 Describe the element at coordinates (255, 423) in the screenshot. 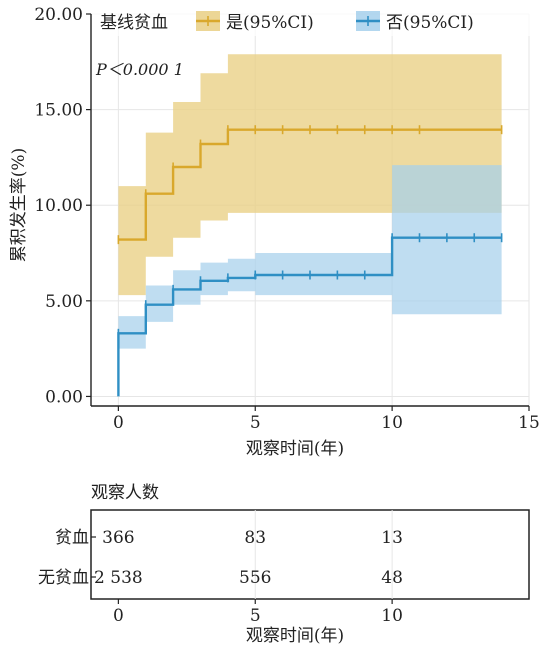

I see `x-tick-label: 5` at that location.